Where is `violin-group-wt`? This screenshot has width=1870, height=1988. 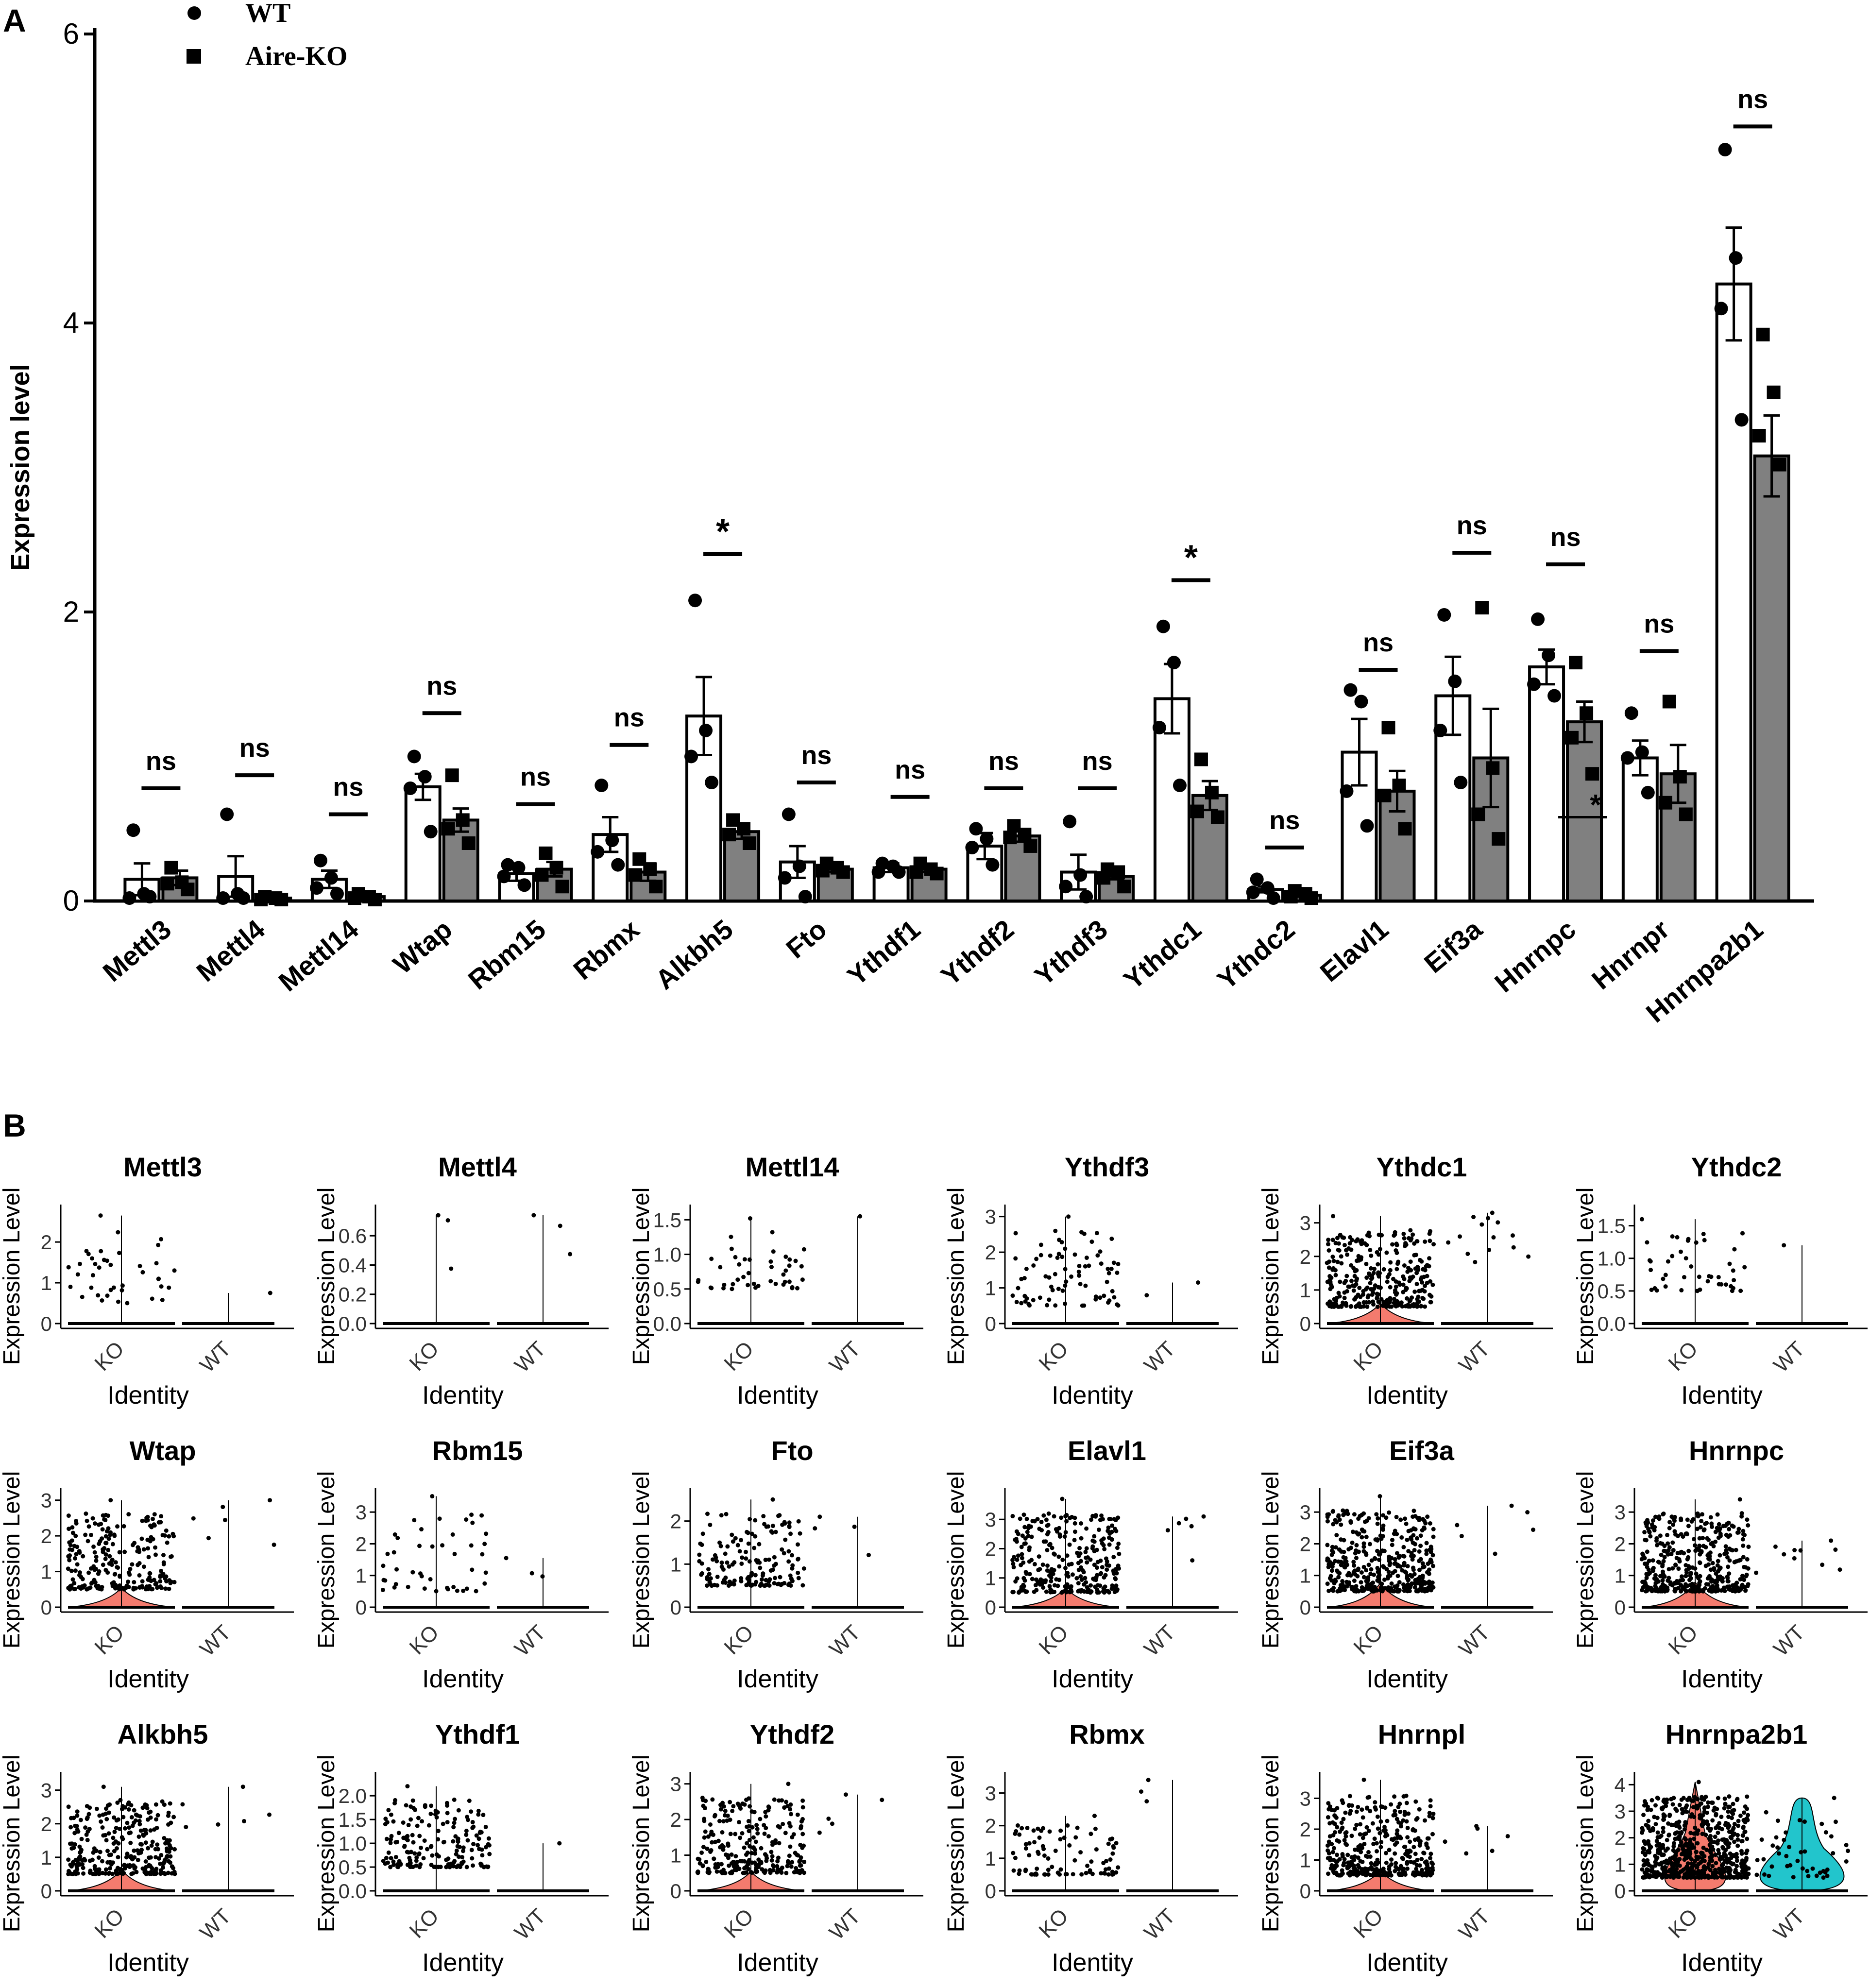 violin-group-wt is located at coordinates (1488, 1556).